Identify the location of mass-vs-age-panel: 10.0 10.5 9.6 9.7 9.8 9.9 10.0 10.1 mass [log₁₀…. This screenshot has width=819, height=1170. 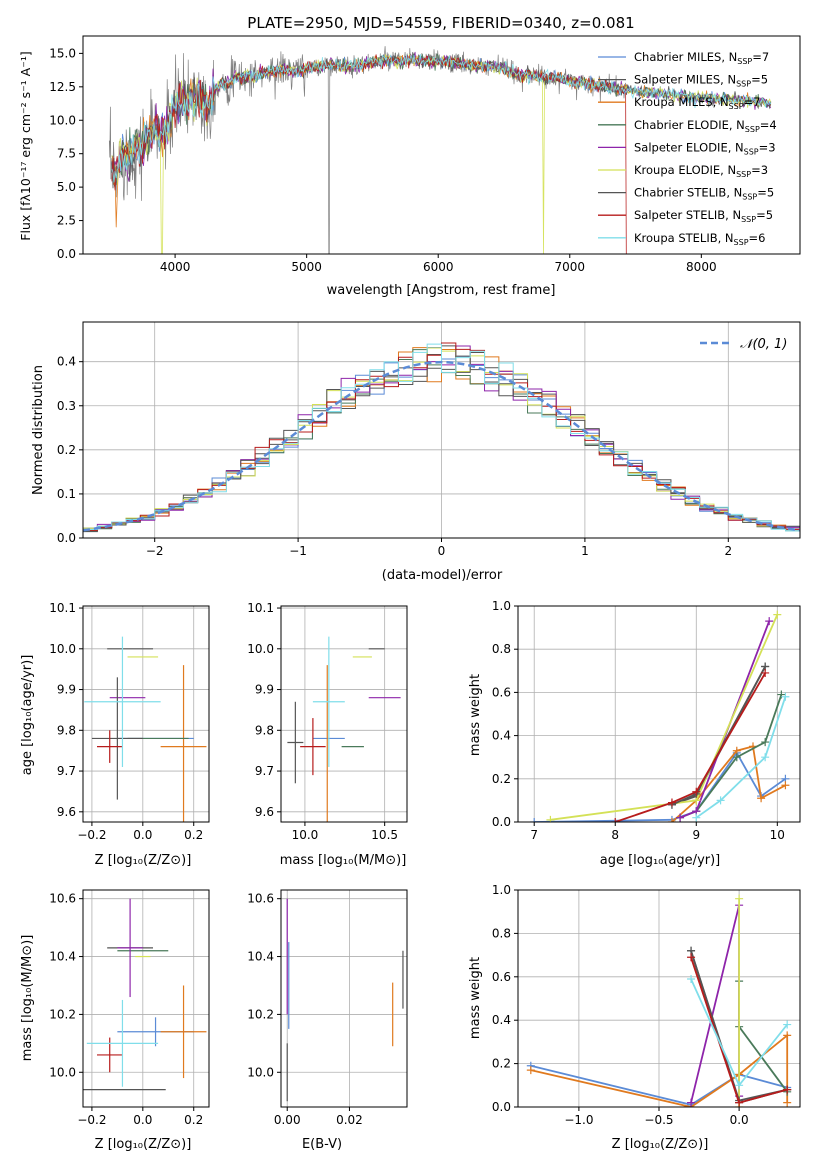
(327, 734).